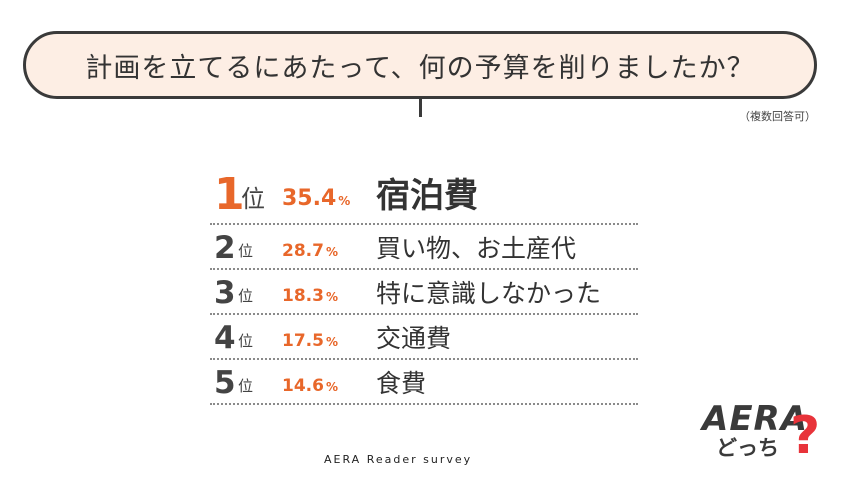 The height and width of the screenshot is (477, 846). What do you see at coordinates (476, 248) in the screenshot?
I see `item-label: 買い物、お土産代` at bounding box center [476, 248].